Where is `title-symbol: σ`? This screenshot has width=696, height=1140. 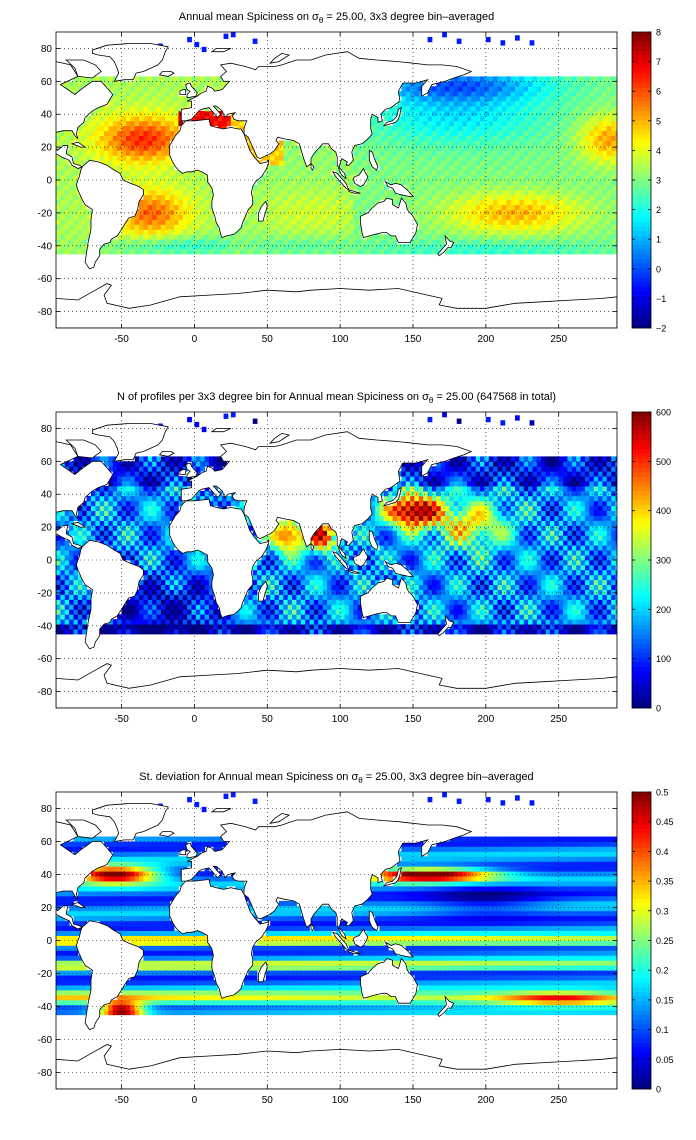
title-symbol: σ is located at coordinates (315, 17).